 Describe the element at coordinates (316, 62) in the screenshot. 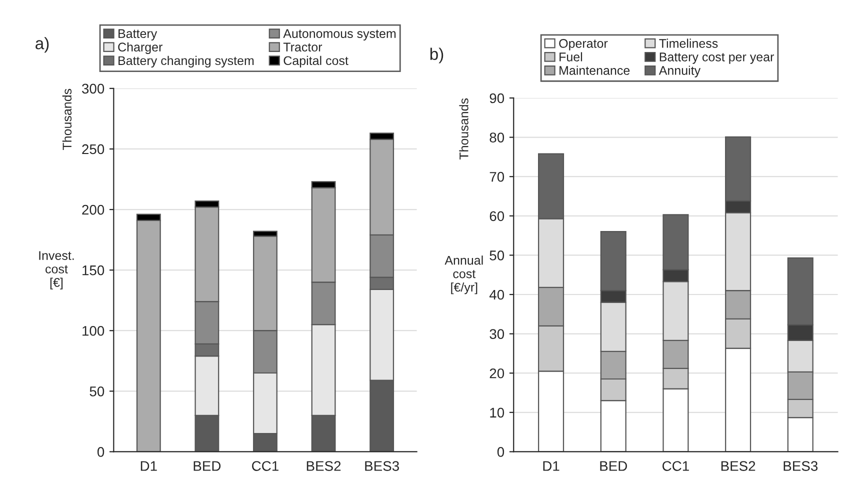

I see `legend-label: Capital cost` at that location.